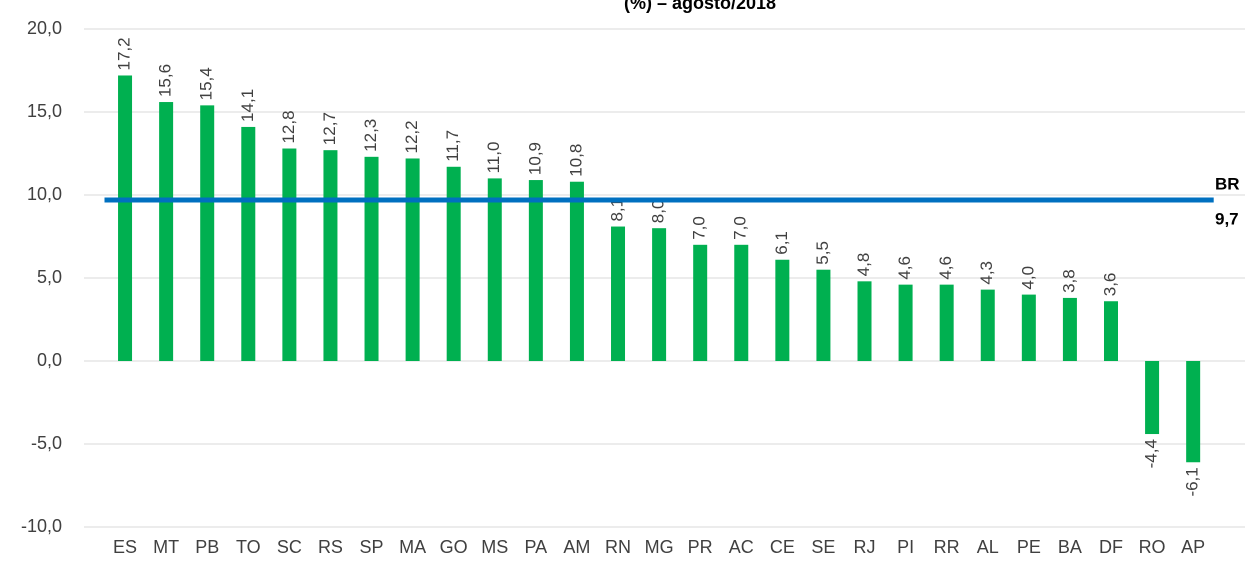 This screenshot has height=565, width=1245. What do you see at coordinates (454, 547) in the screenshot?
I see `x-tick-label: GO` at bounding box center [454, 547].